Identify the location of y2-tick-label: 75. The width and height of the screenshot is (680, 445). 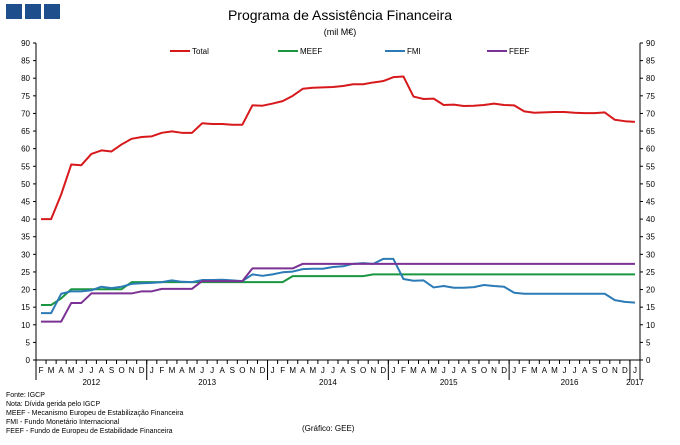
(650, 96).